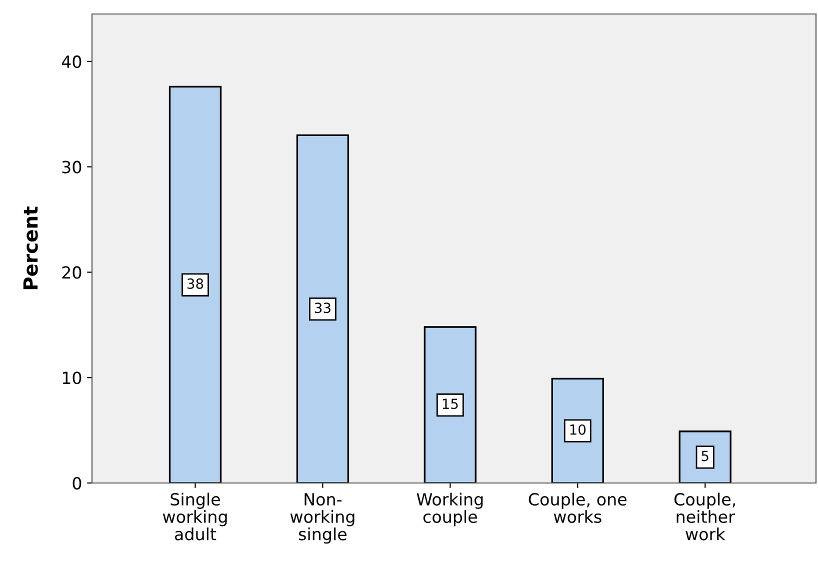  Describe the element at coordinates (77, 483) in the screenshot. I see `y-tick-label: 0` at that location.